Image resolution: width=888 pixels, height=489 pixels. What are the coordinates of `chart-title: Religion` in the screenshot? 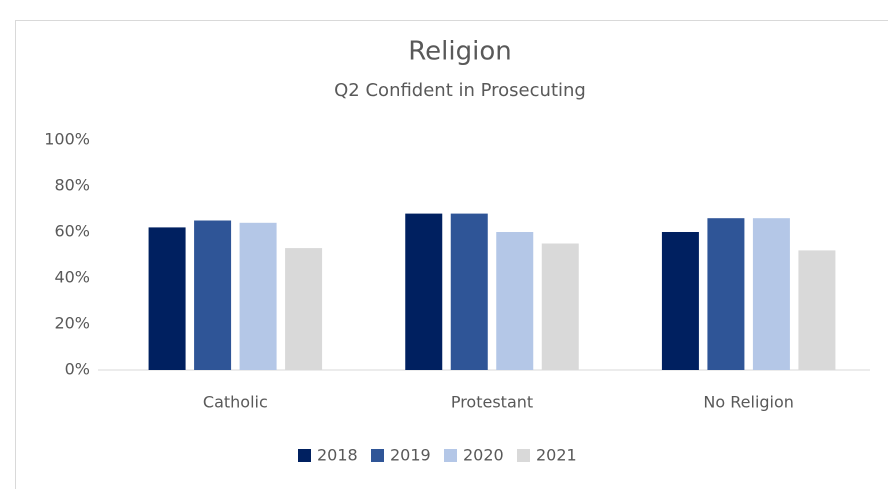 It's located at (459, 52).